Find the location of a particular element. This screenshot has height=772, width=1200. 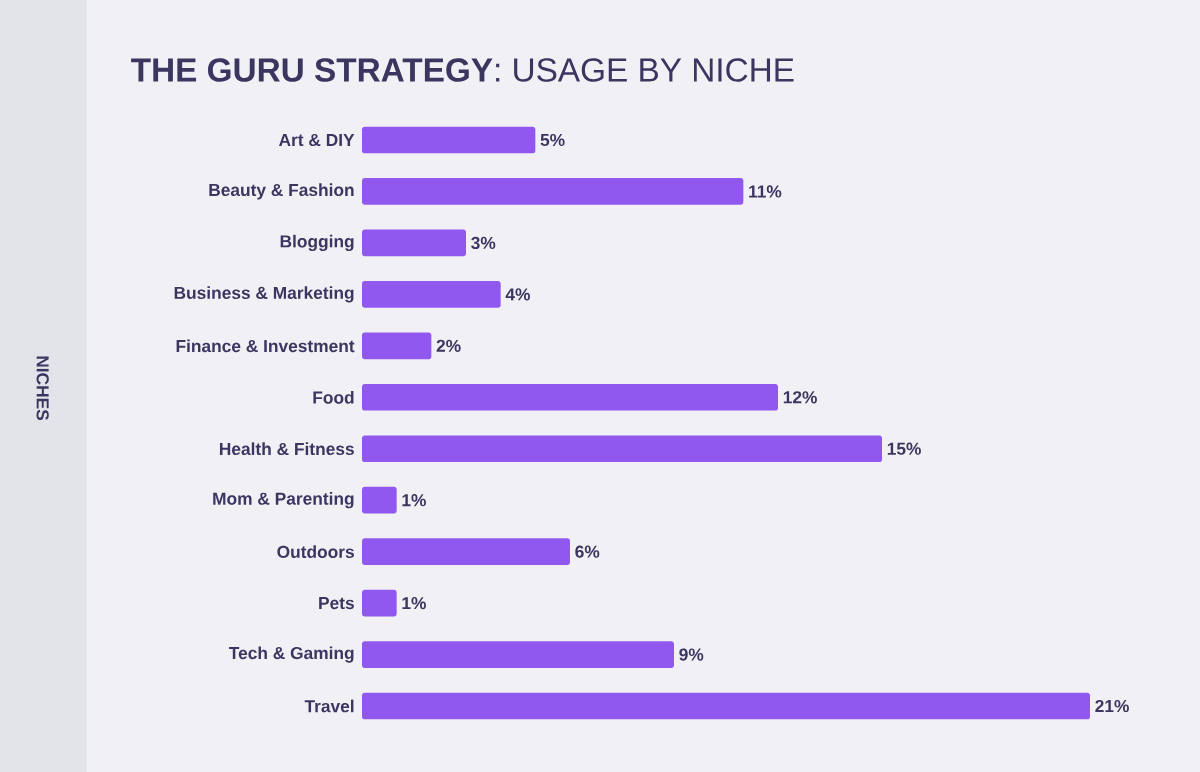

data-label: 21% is located at coordinates (1112, 706).